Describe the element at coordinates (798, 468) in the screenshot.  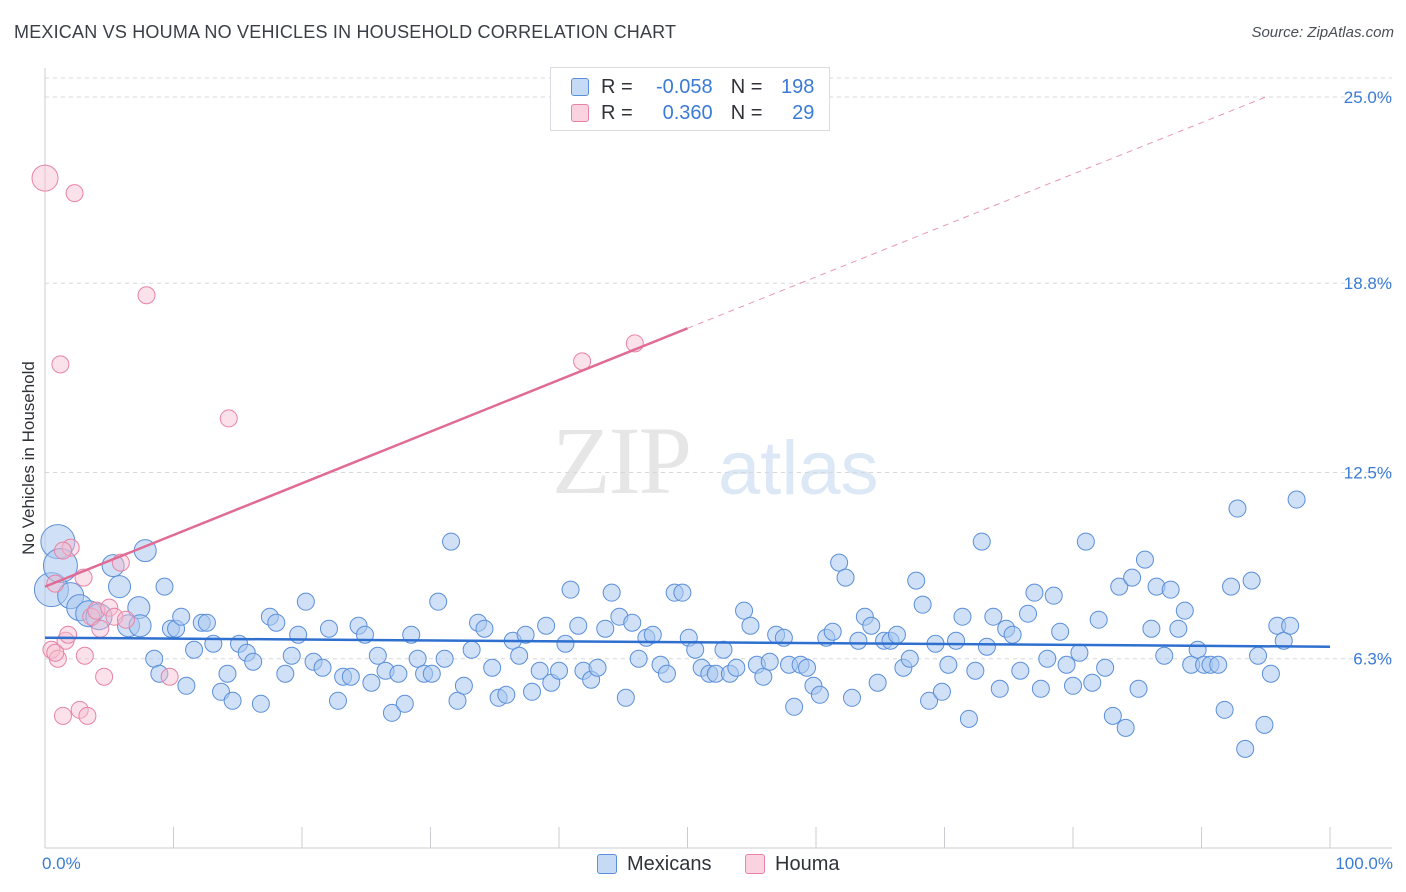
I see `watermark-atlas: atlas` at that location.